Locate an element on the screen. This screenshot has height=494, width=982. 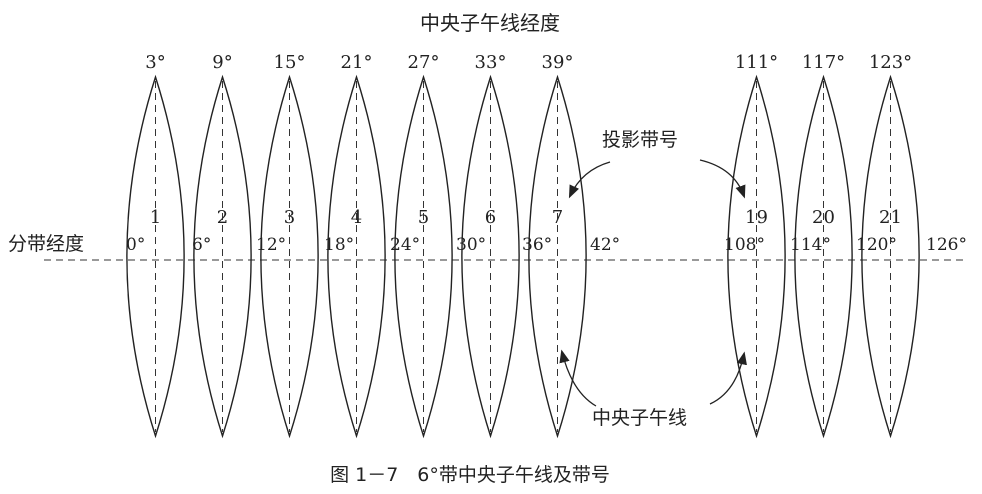
central-meridian-value: 3° is located at coordinates (155, 62).